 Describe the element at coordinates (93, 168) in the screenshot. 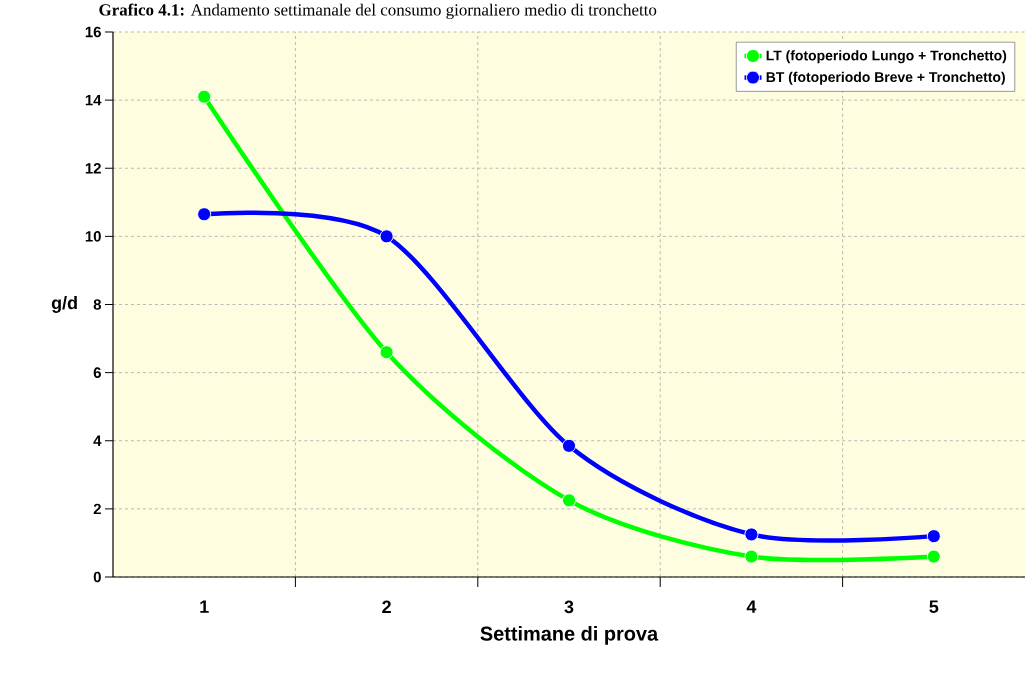

I see `y-tick-label: 12` at that location.